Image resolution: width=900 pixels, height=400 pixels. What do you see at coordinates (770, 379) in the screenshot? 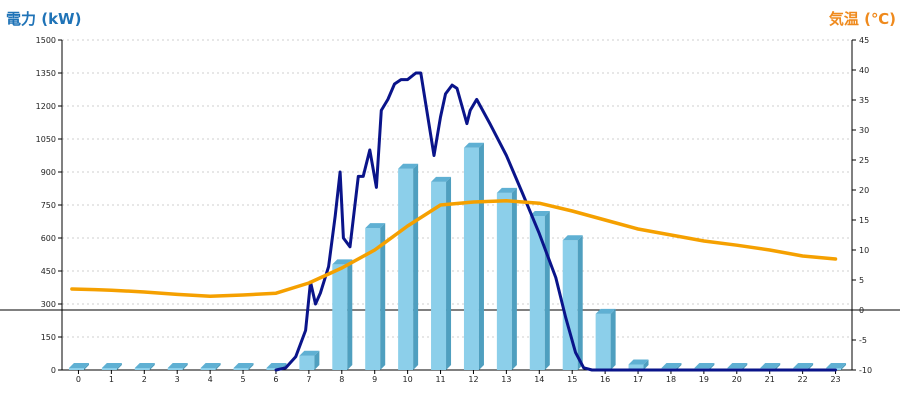
I see `x-tick-label: 21` at bounding box center [770, 379].